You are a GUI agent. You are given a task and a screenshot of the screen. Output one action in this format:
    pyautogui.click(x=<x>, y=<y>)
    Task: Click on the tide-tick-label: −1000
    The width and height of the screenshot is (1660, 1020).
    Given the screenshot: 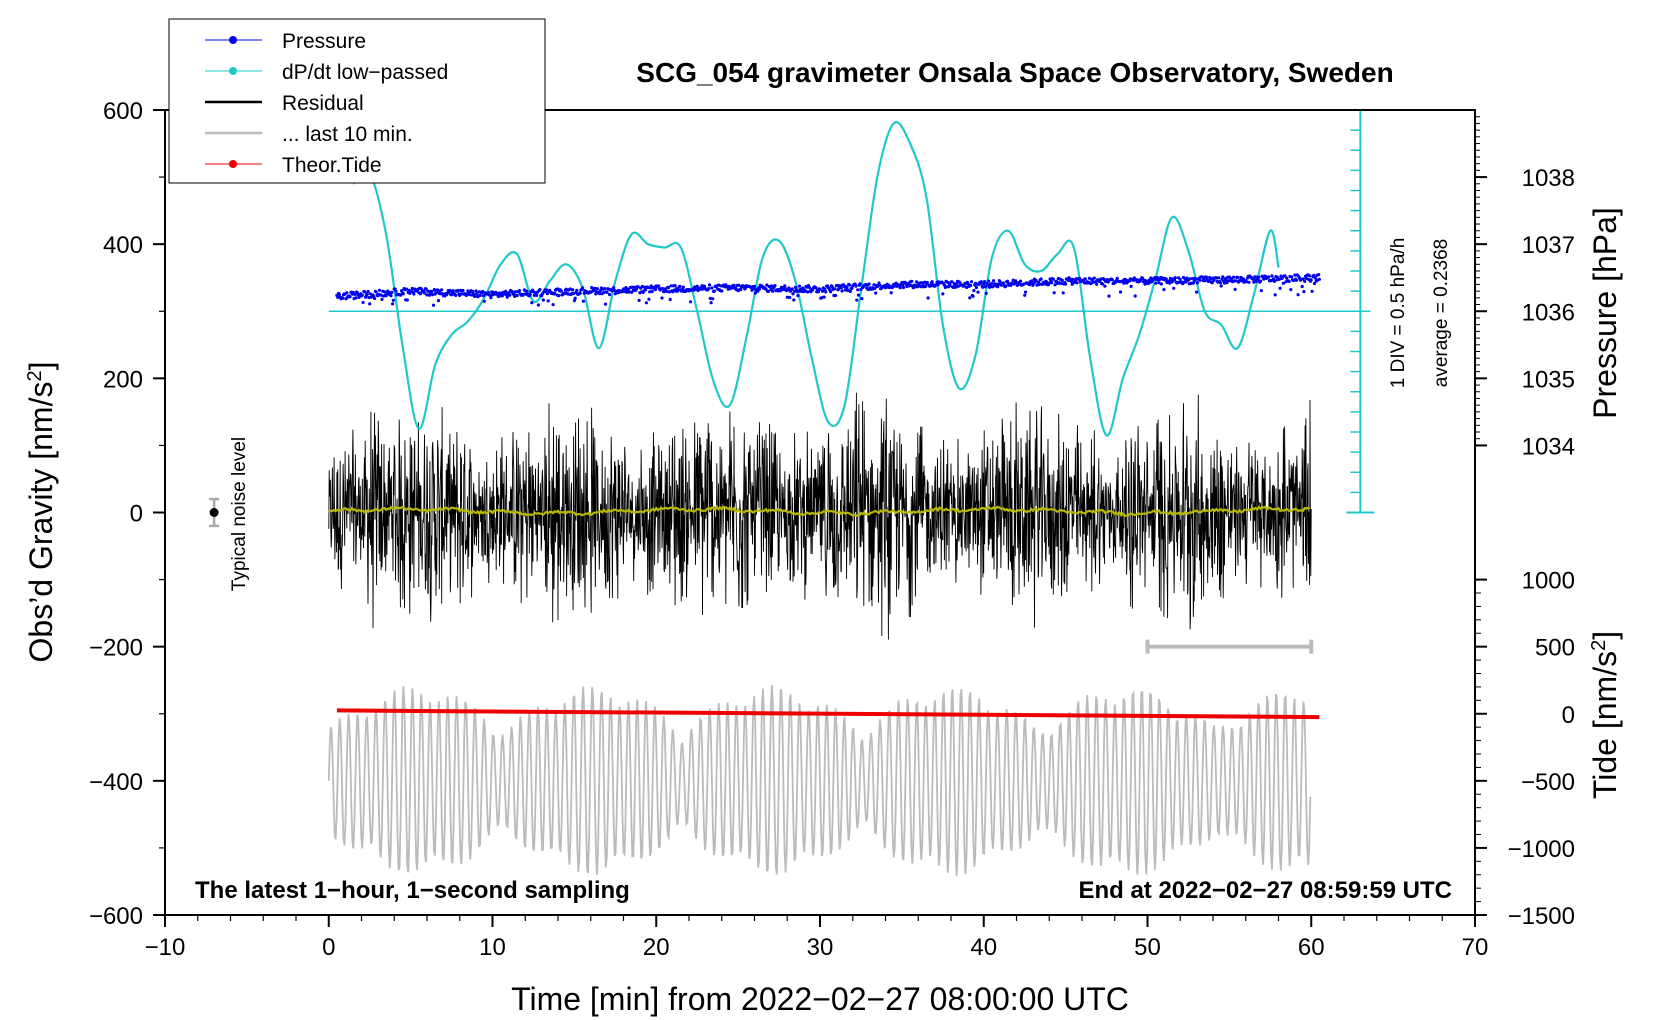 What is the action you would take?
    pyautogui.click(x=1541, y=849)
    